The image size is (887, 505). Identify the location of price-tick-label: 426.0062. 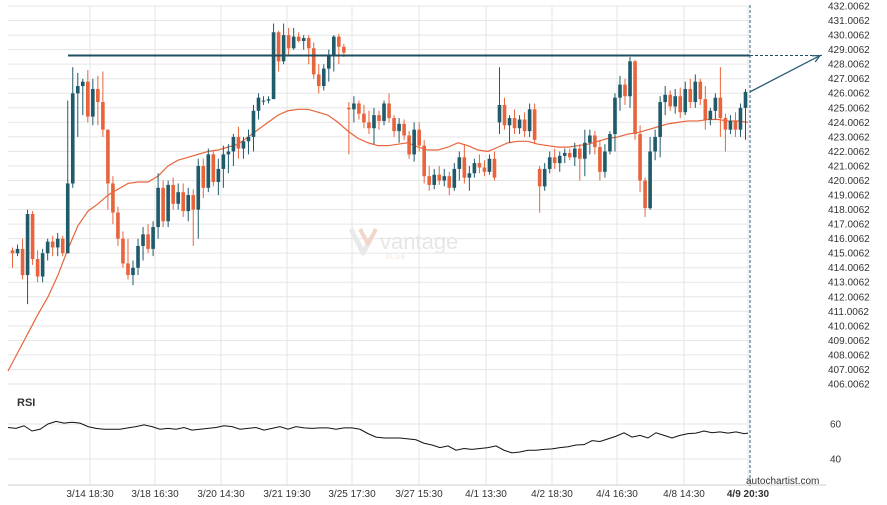
(849, 94).